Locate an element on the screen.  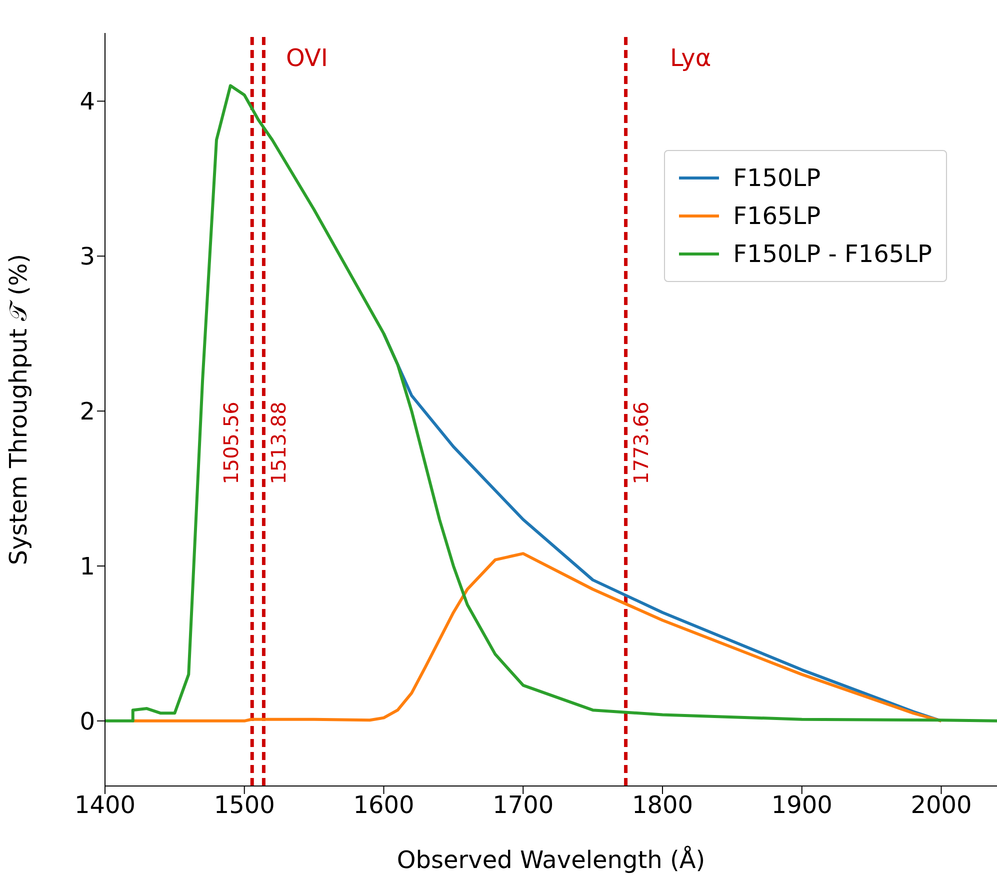
legend-label: F150LP is located at coordinates (777, 178).